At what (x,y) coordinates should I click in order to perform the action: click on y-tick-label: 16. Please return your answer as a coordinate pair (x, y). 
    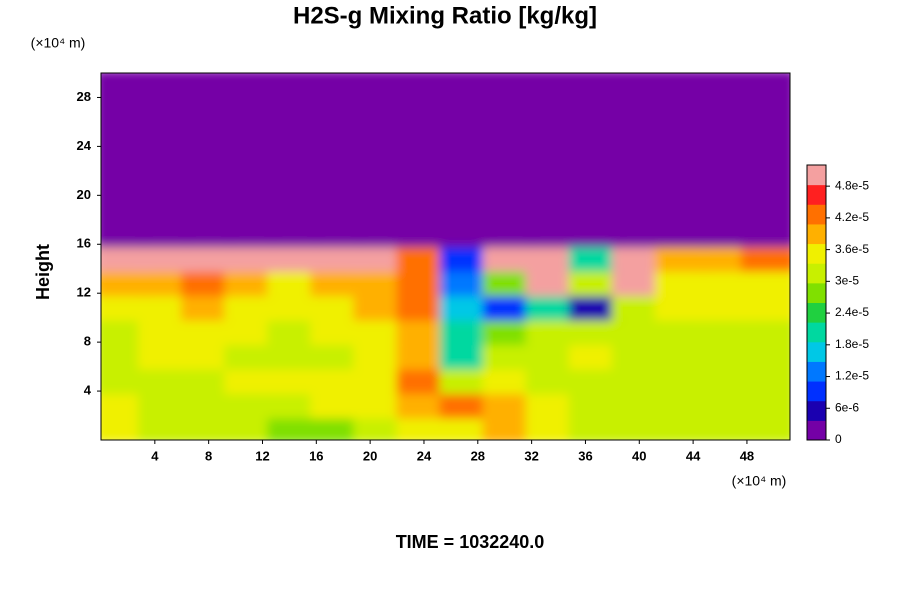
    Looking at the image, I should click on (84, 243).